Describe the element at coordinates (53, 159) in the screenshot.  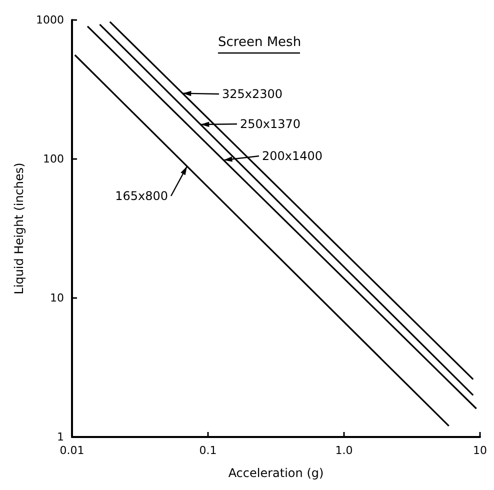
I see `y-tick-label: 100` at that location.